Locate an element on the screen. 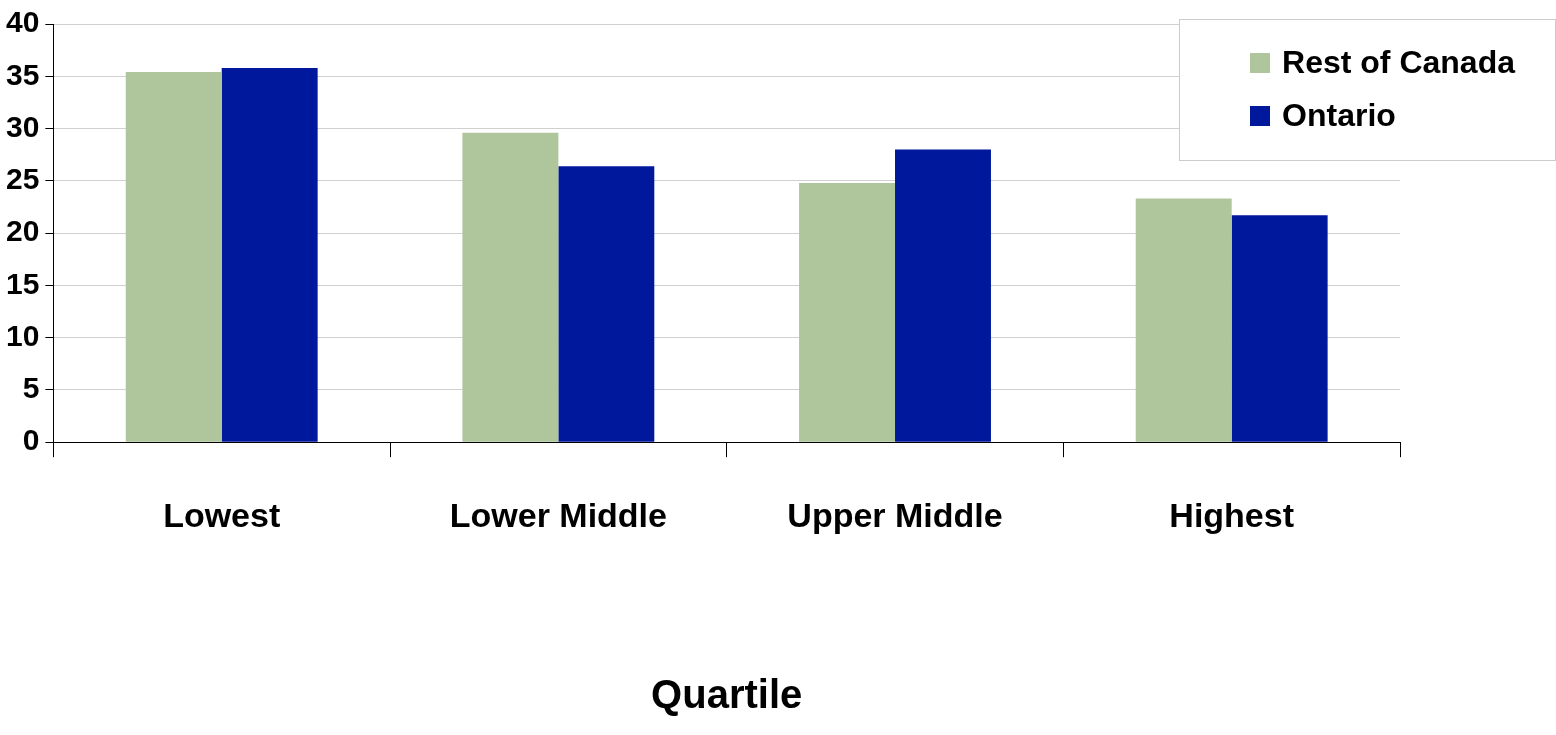 The width and height of the screenshot is (1556, 735). y-tick-label: 20 is located at coordinates (22, 231).